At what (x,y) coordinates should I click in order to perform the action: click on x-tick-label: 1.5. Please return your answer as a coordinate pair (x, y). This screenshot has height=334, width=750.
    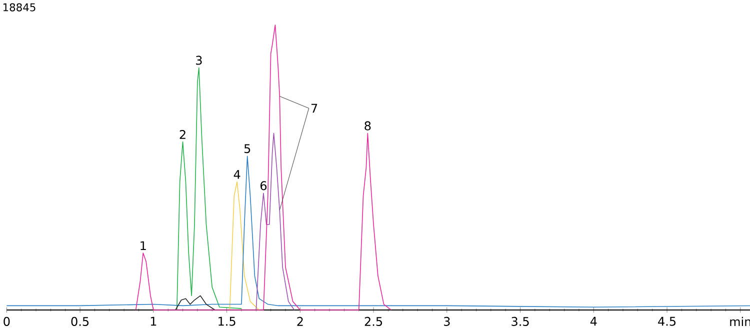
    Looking at the image, I should click on (227, 321).